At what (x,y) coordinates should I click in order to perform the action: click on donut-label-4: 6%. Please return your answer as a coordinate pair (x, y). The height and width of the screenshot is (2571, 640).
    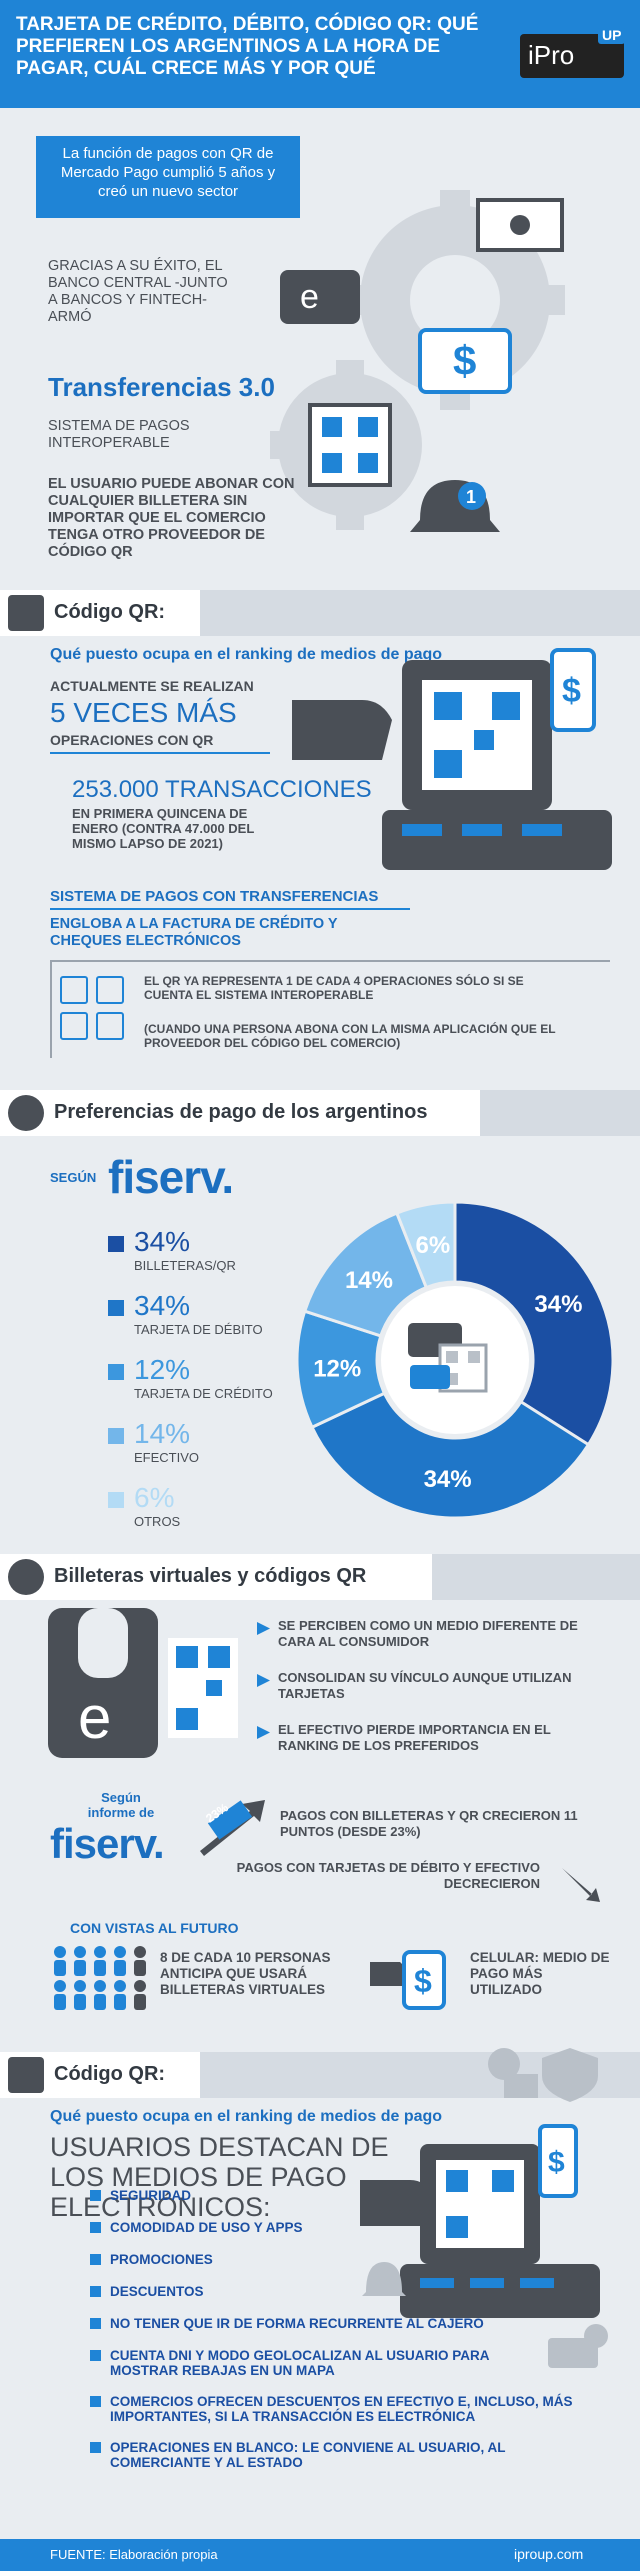
    Looking at the image, I should click on (433, 1245).